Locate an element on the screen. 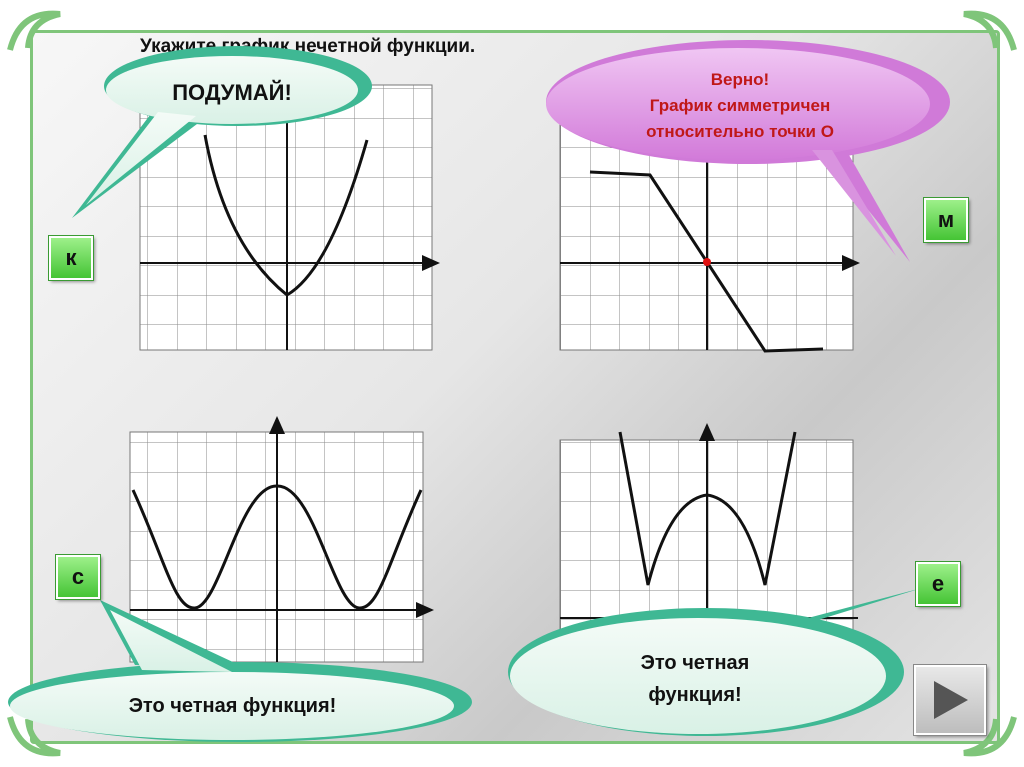  even-bubble-left is located at coordinates (240, 671).